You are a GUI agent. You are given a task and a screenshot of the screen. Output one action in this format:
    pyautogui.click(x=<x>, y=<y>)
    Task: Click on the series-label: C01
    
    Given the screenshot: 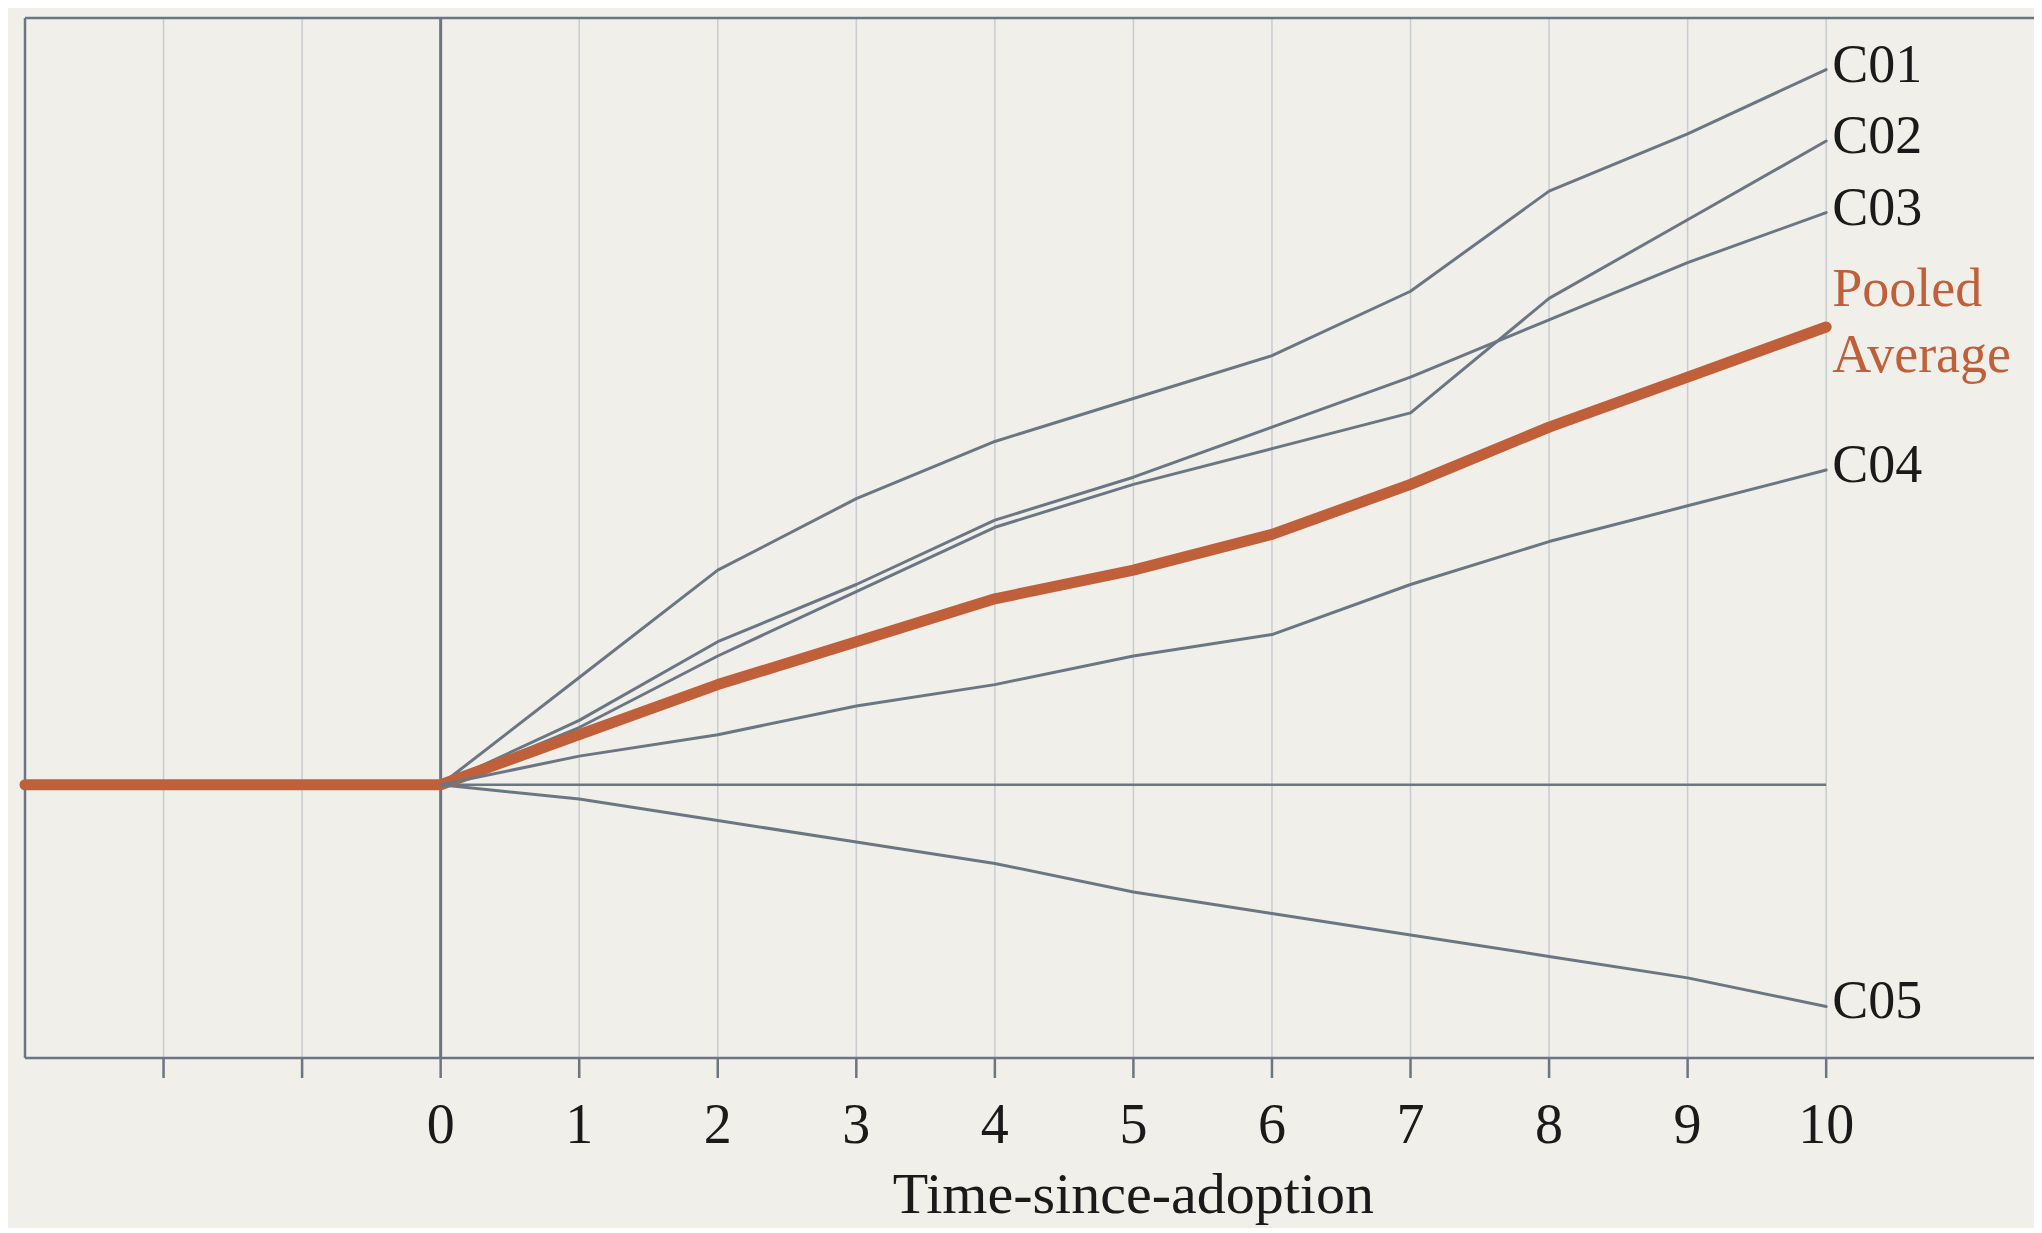 What is the action you would take?
    pyautogui.click(x=1877, y=63)
    